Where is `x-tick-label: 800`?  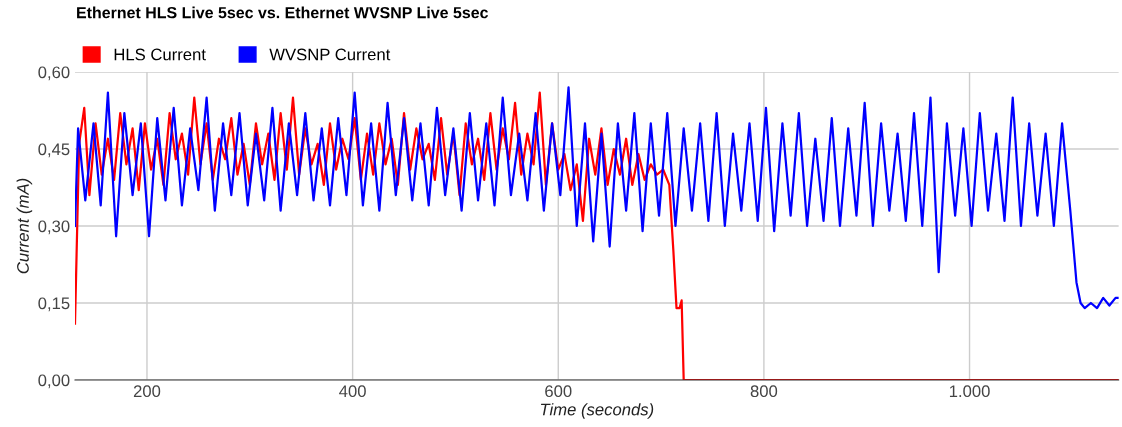
x-tick-label: 800 is located at coordinates (764, 391).